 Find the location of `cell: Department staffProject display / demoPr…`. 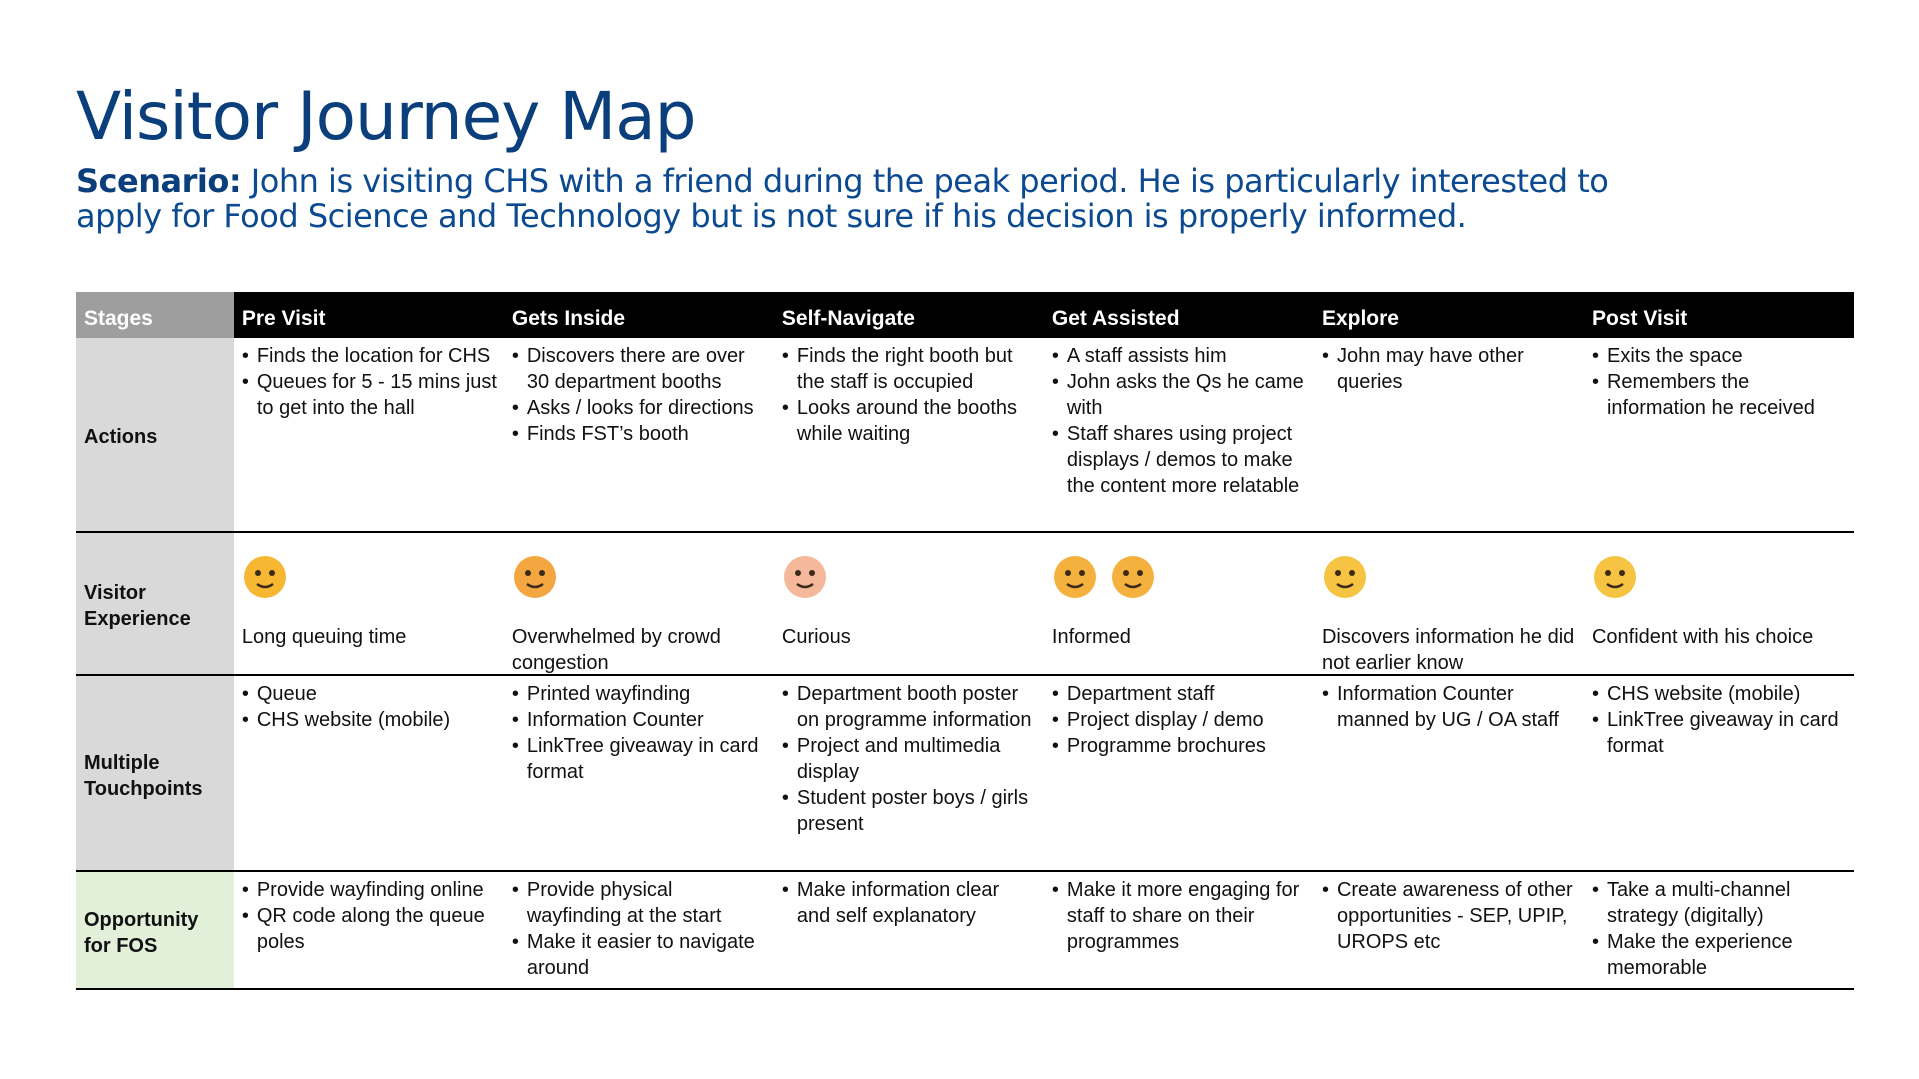

cell: Department staffProject display / demoPr… is located at coordinates (1179, 773).